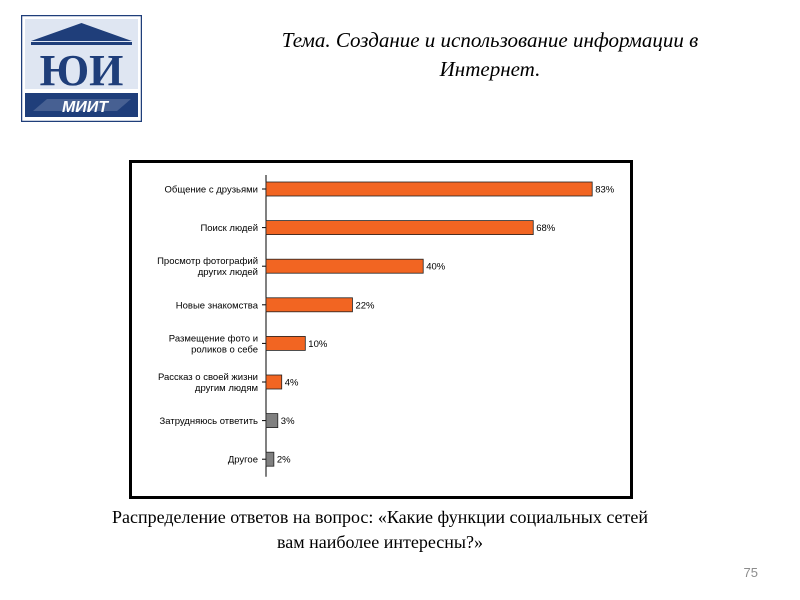 This screenshot has width=800, height=600. Describe the element at coordinates (546, 228) in the screenshot. I see `bar-value-label: 68%` at that location.